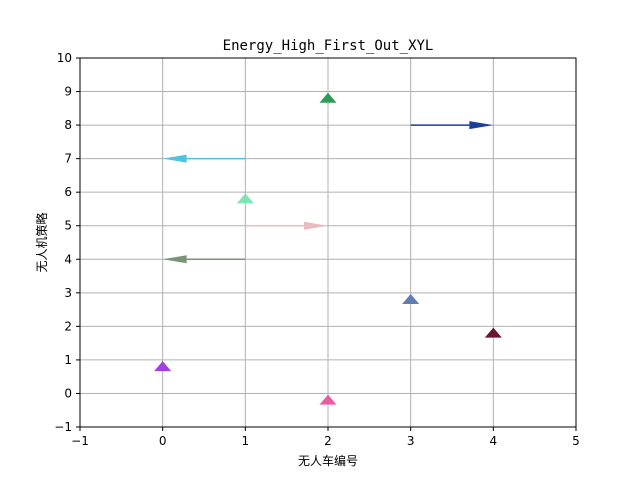 This screenshot has width=640, height=480. What do you see at coordinates (80, 441) in the screenshot?
I see `x-tick-label: −1` at bounding box center [80, 441].